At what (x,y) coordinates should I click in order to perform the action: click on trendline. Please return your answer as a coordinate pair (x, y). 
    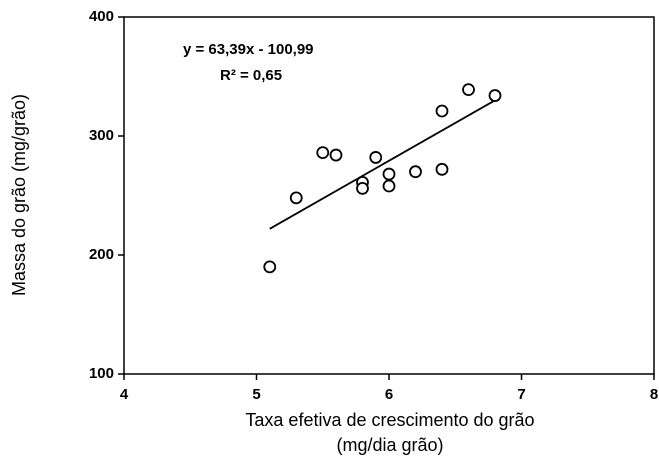
    Looking at the image, I should click on (382, 164).